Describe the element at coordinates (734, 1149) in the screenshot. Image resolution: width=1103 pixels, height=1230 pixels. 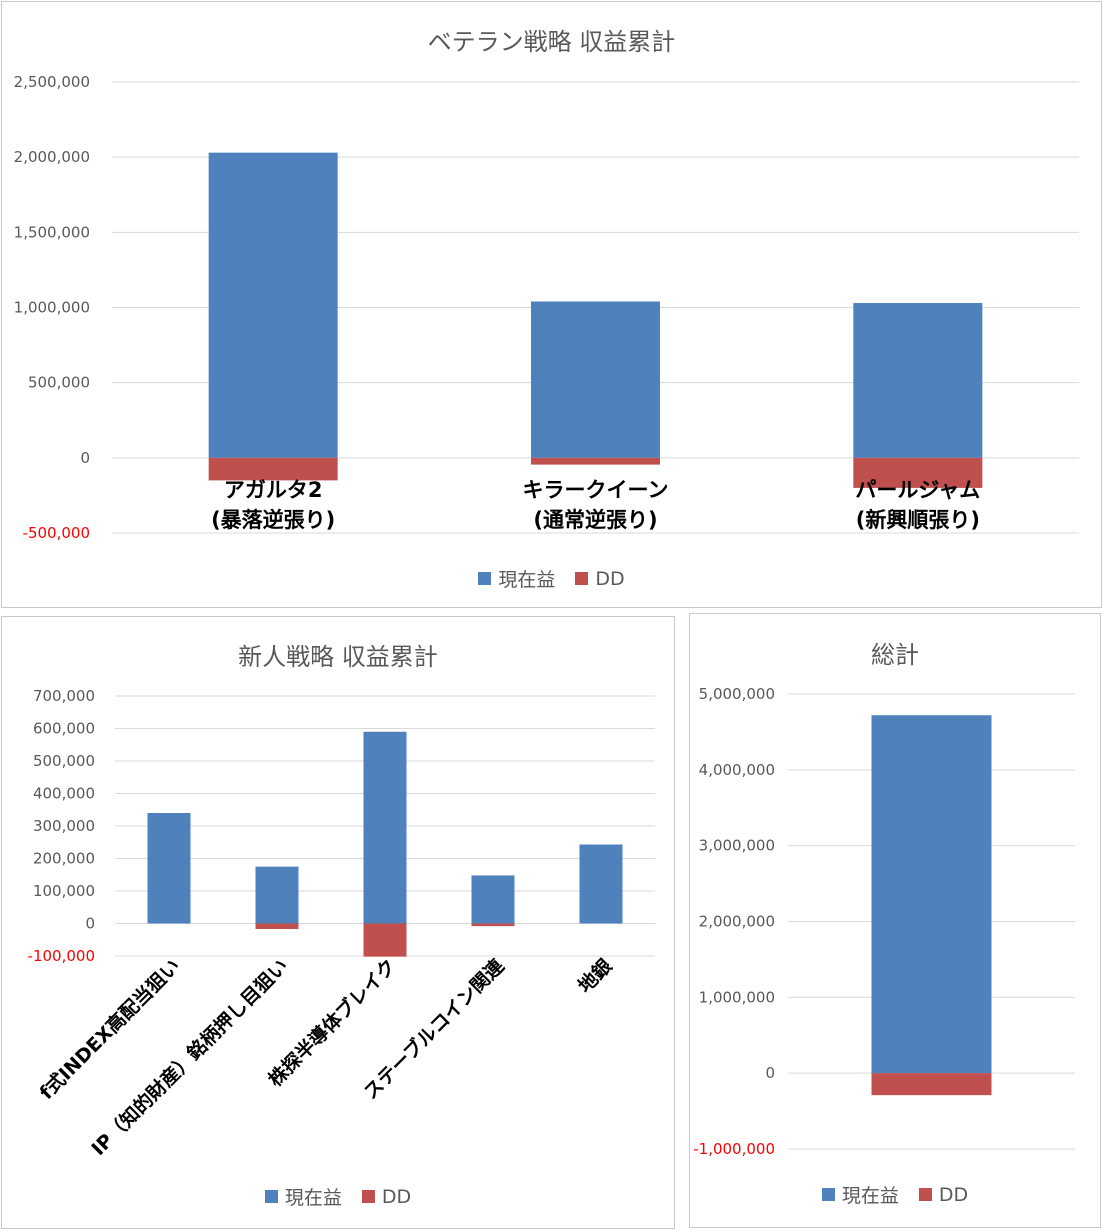
I see `y-tick-label: -1,000,000` at that location.